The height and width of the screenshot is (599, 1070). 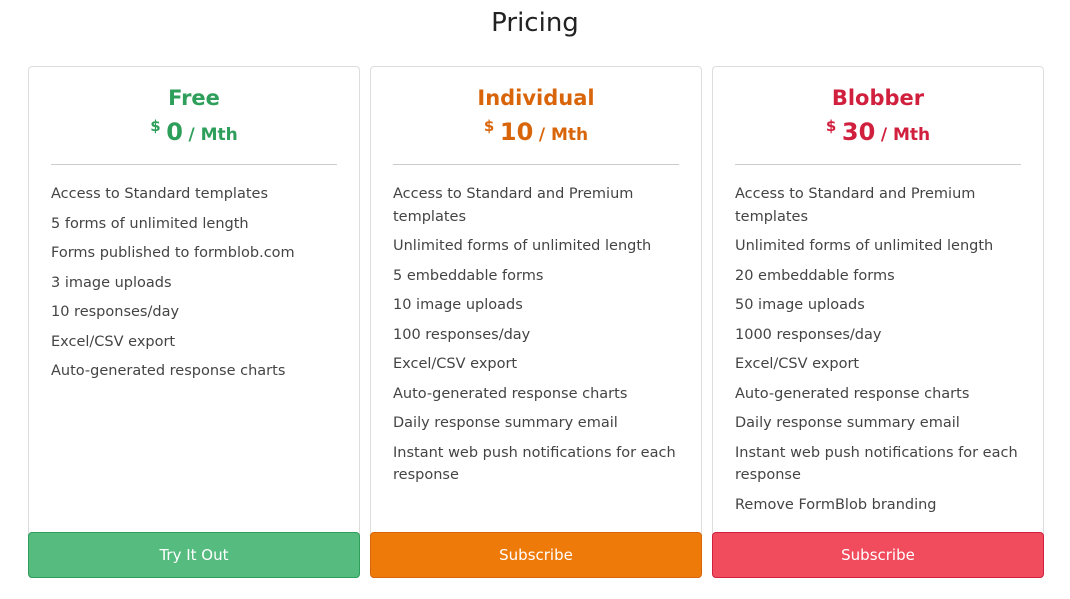 What do you see at coordinates (173, 253) in the screenshot?
I see `feature-item: Forms published to formblob.com` at bounding box center [173, 253].